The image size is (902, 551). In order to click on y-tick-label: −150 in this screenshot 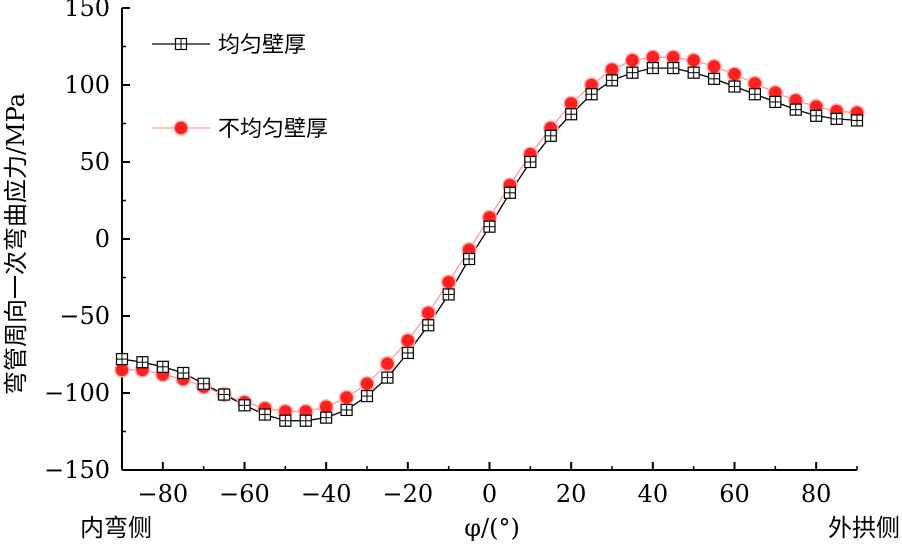, I will do `click(77, 470)`.